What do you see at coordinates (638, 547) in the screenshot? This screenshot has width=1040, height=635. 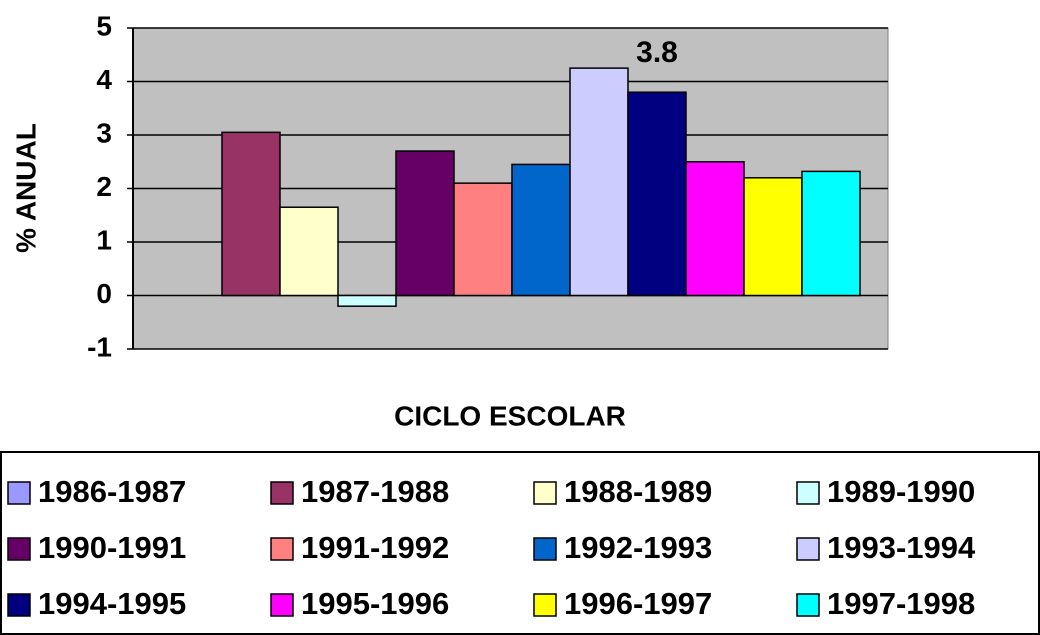 I see `legend-label: 1992-1993` at bounding box center [638, 547].